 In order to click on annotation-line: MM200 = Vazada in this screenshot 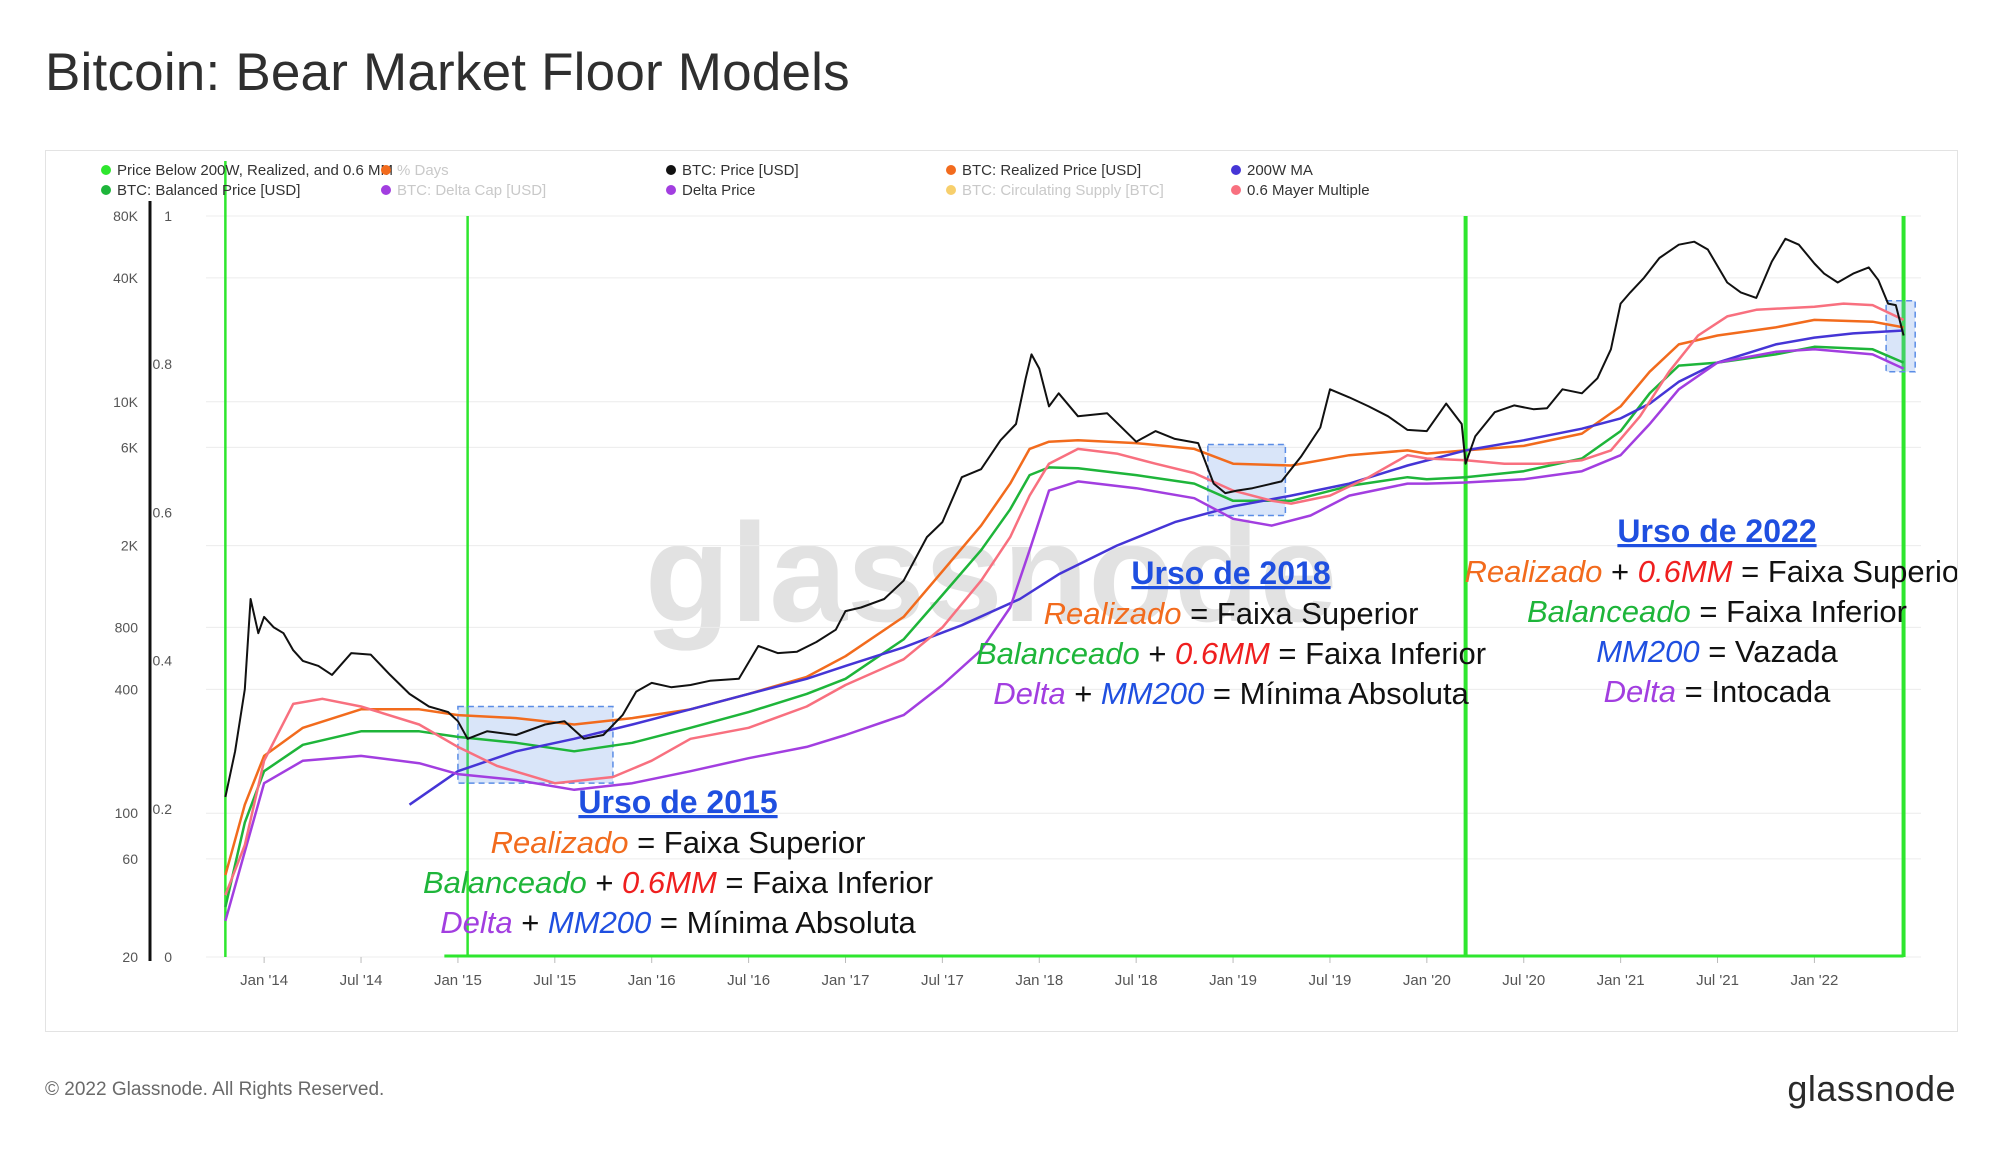, I will do `click(1717, 651)`.